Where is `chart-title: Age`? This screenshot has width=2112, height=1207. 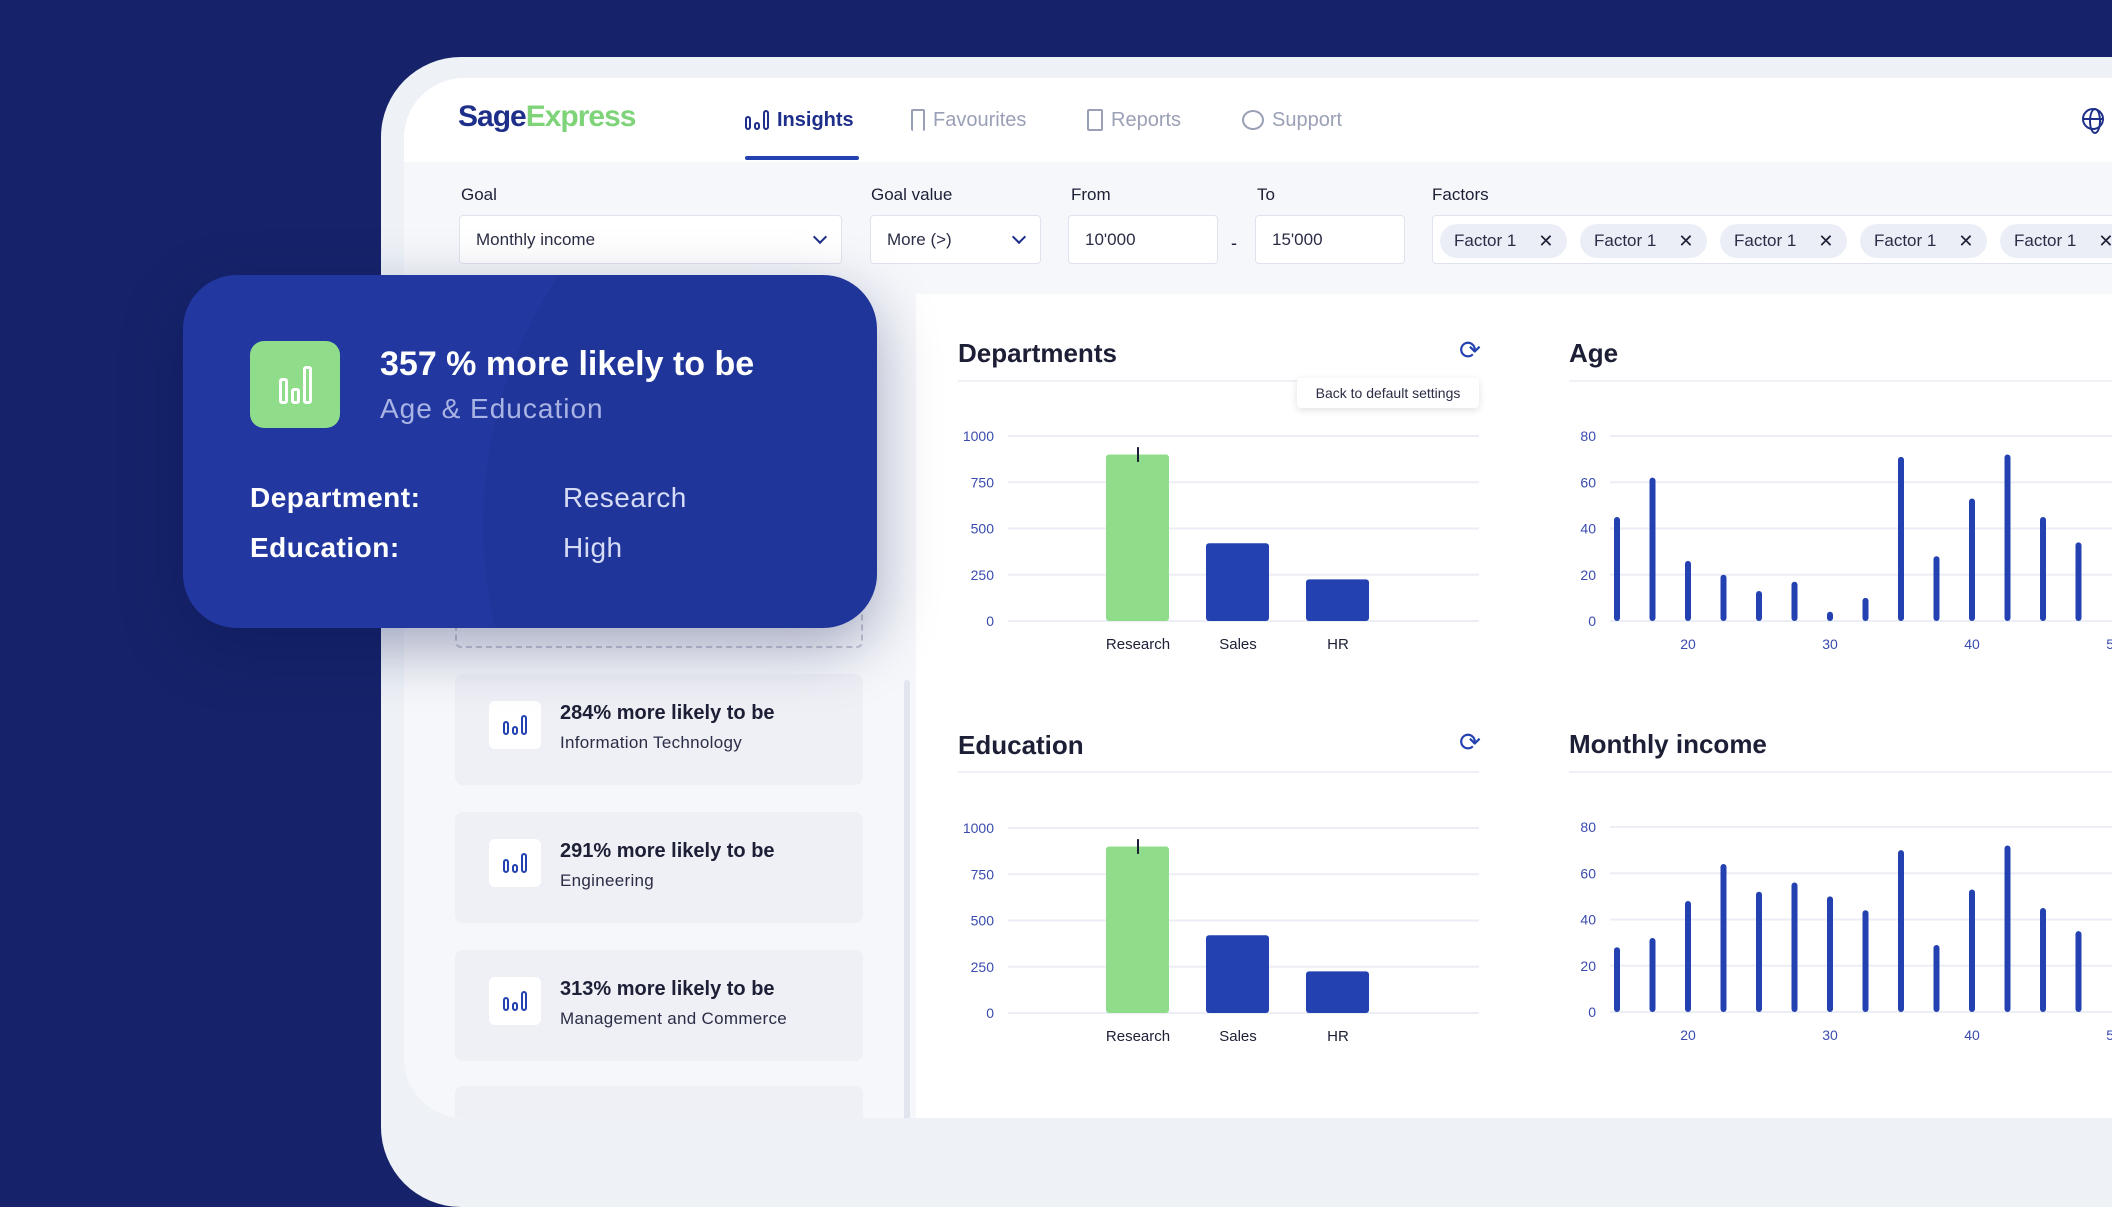 chart-title: Age is located at coordinates (1594, 353).